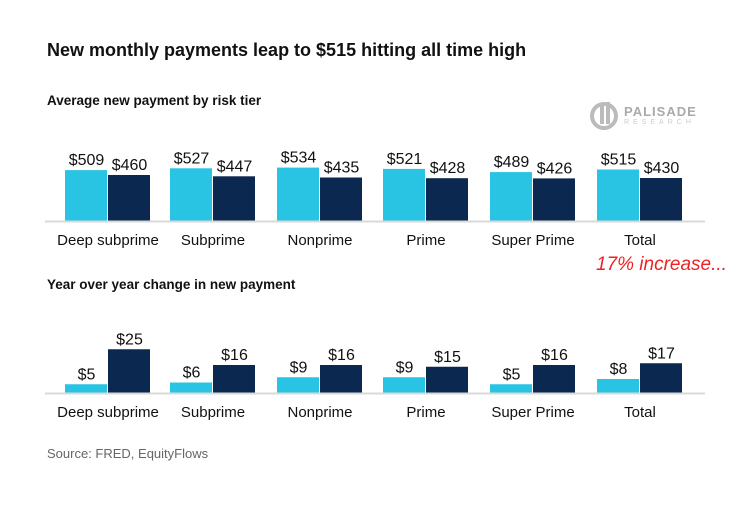 This screenshot has height=519, width=748. I want to click on logo-name: PALISADE, so click(660, 111).